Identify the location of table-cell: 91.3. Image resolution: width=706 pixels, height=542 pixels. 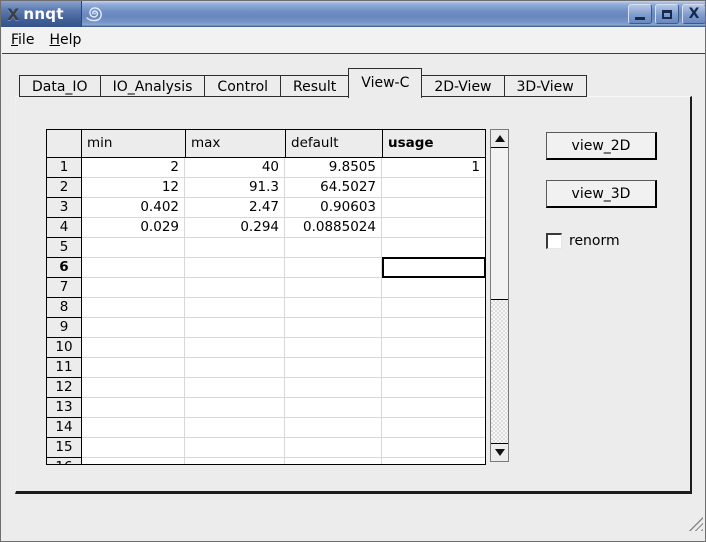
(235, 188).